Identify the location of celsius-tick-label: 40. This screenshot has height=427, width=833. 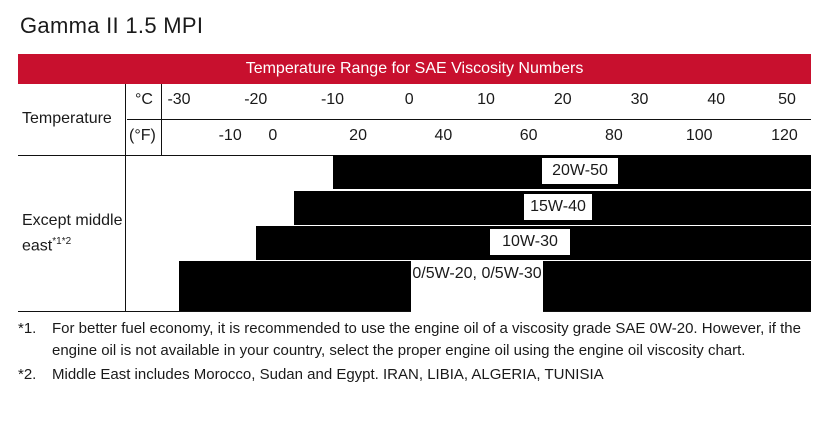
(716, 99).